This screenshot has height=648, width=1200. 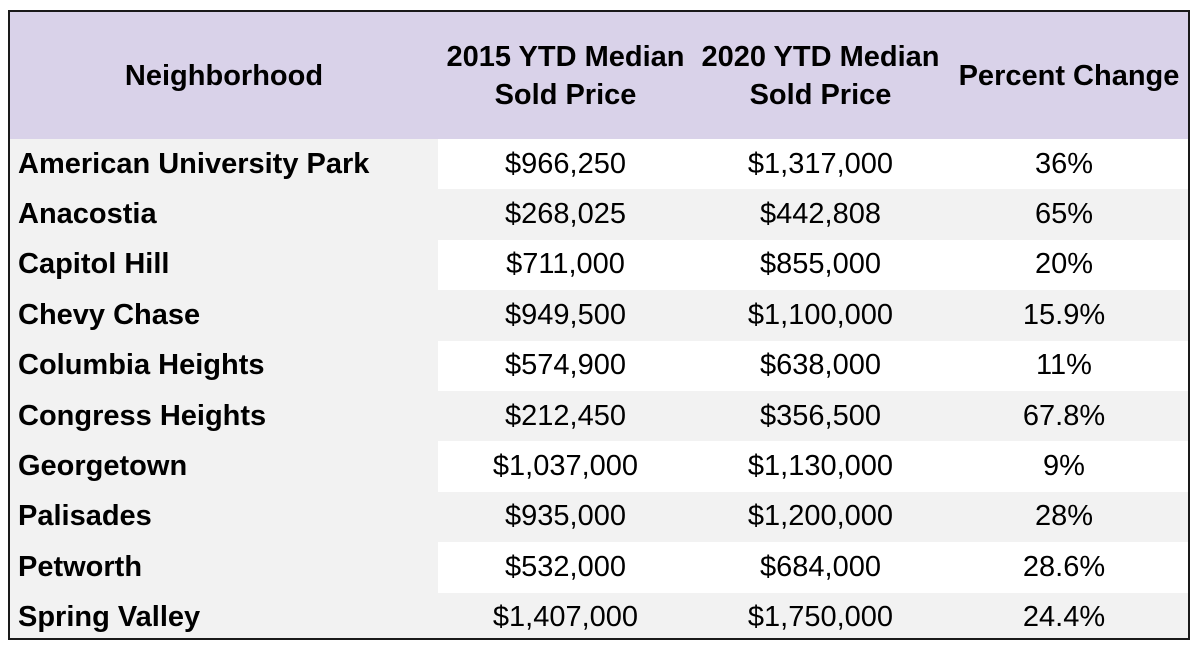 I want to click on cell-2015-price: $1,407,000, so click(x=565, y=617).